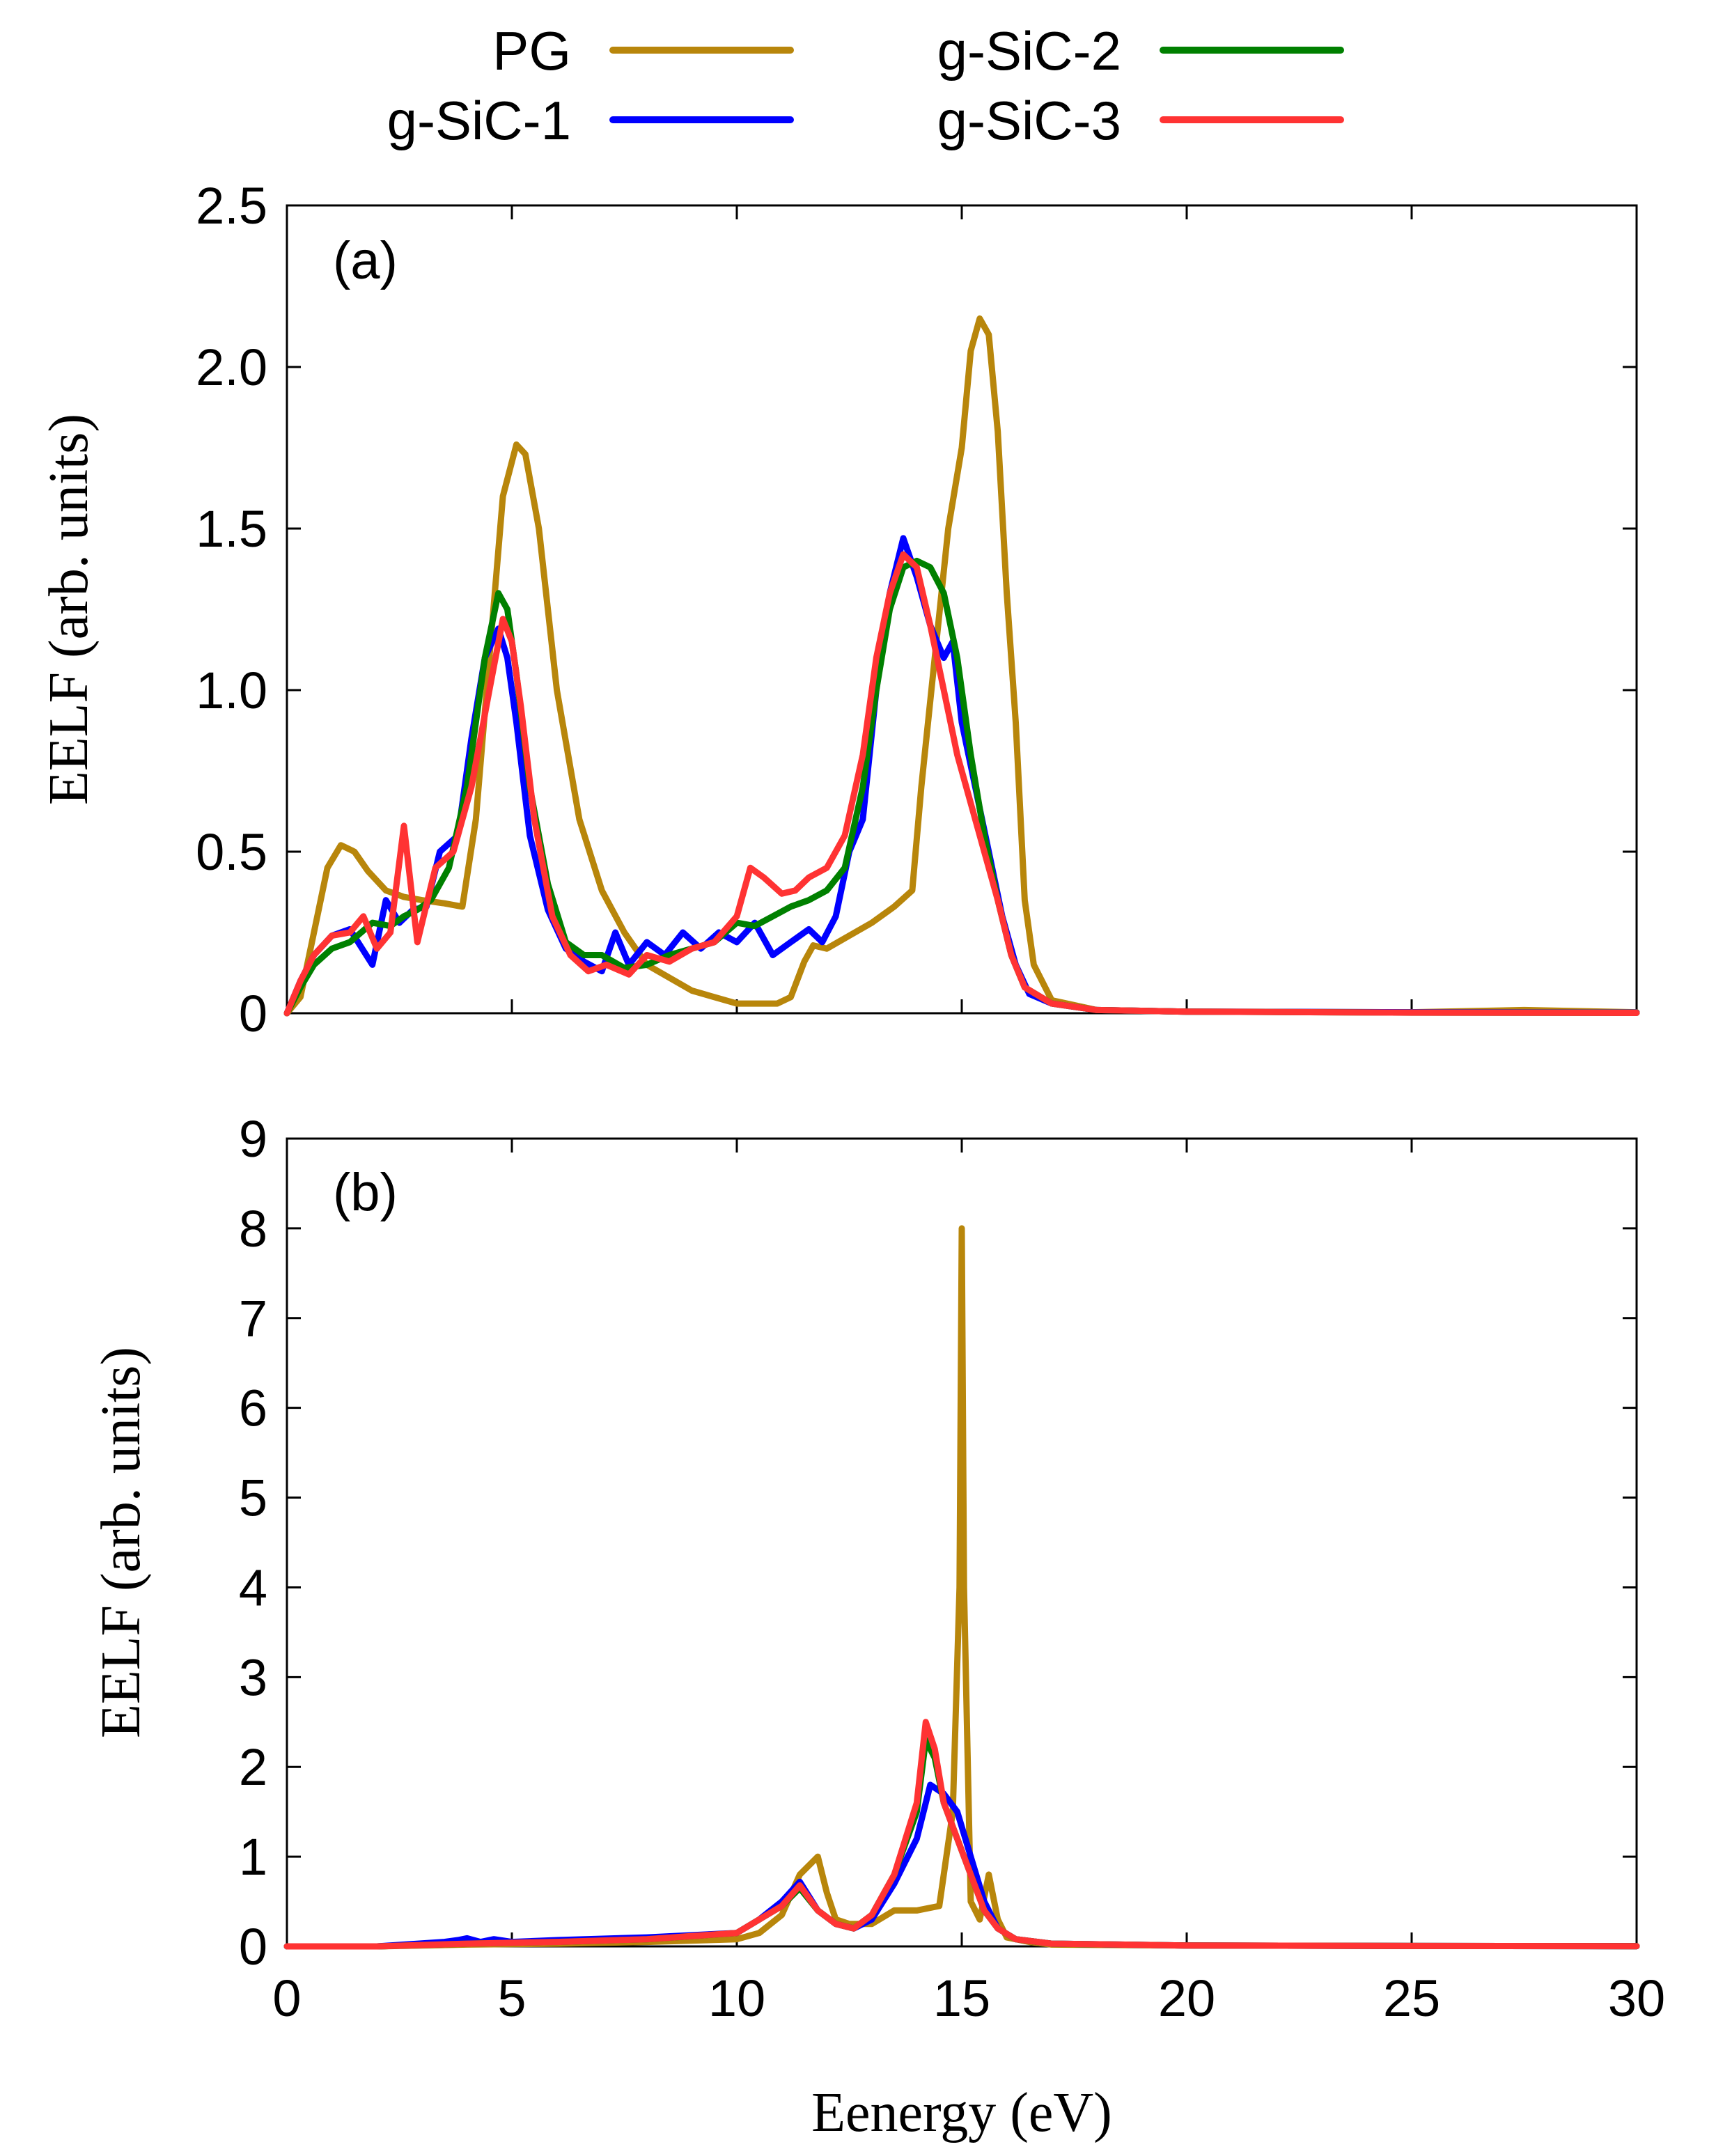  Describe the element at coordinates (479, 120) in the screenshot. I see `legend-label-g-sic-1: g-SiC-1` at that location.